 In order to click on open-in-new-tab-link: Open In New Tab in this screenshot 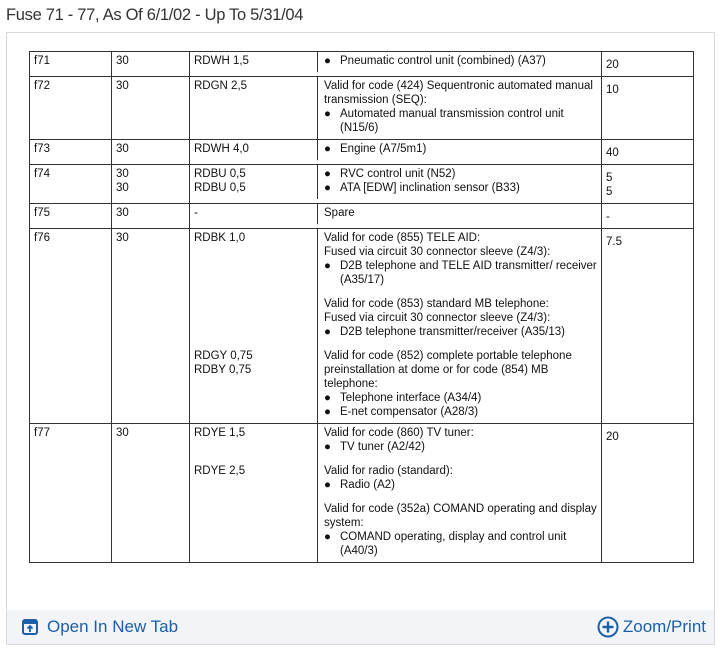, I will do `click(96, 627)`.